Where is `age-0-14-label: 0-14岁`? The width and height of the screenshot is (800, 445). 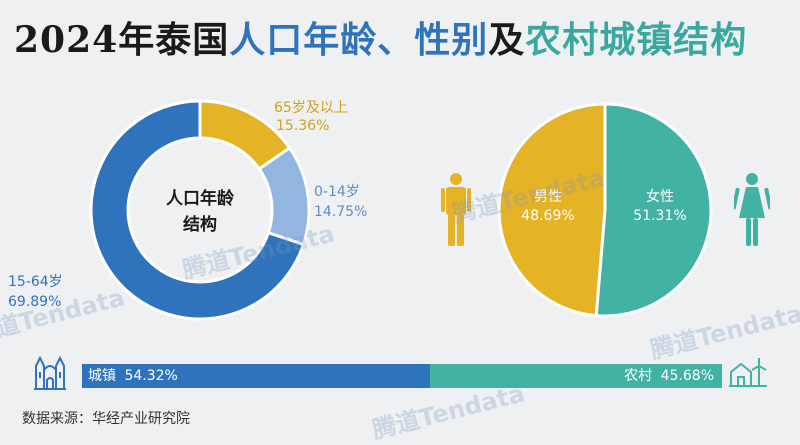
age-0-14-label: 0-14岁 is located at coordinates (337, 192).